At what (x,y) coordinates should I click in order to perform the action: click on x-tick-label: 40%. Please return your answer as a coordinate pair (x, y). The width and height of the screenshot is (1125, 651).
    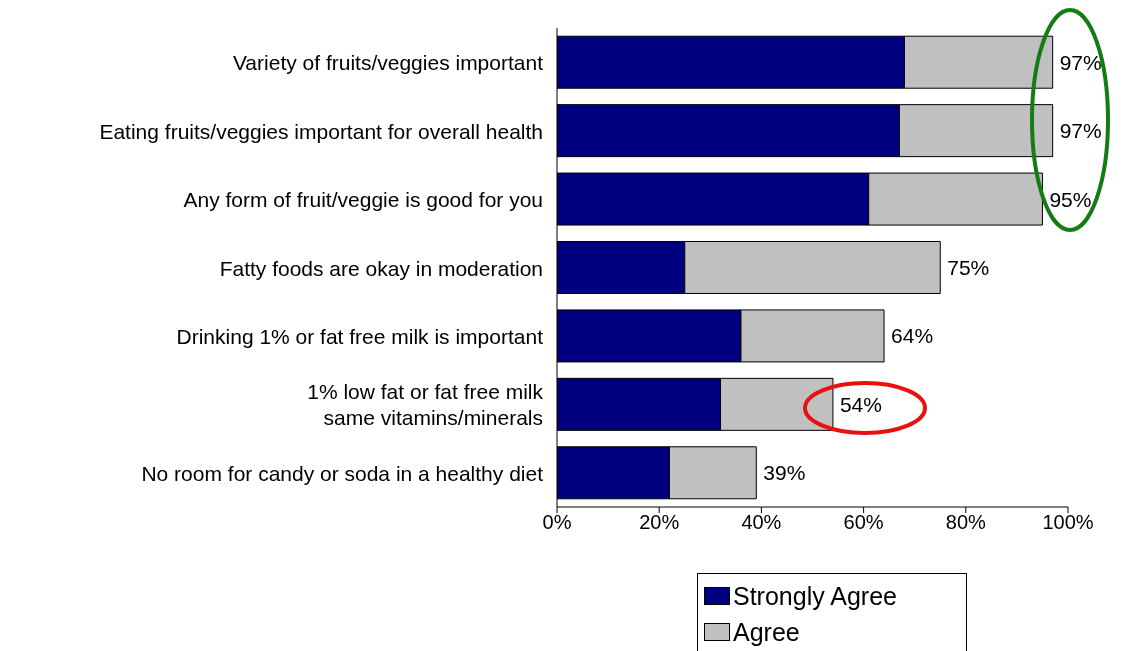
    Looking at the image, I should click on (761, 522).